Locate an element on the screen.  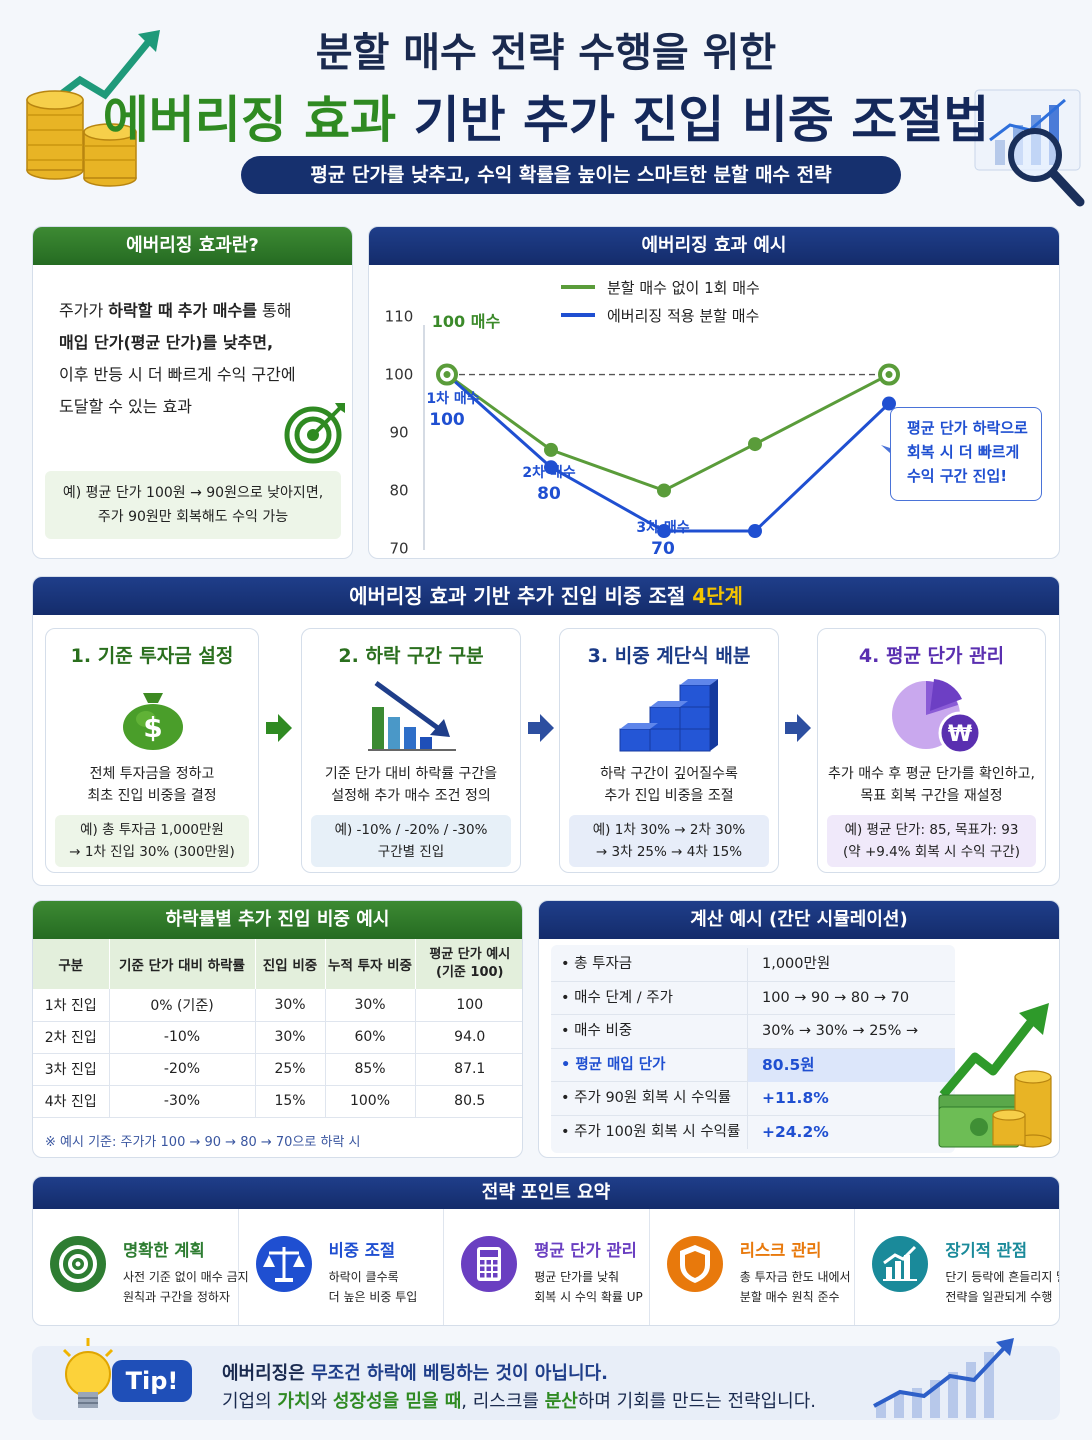
calculator-icon is located at coordinates (489, 1264).